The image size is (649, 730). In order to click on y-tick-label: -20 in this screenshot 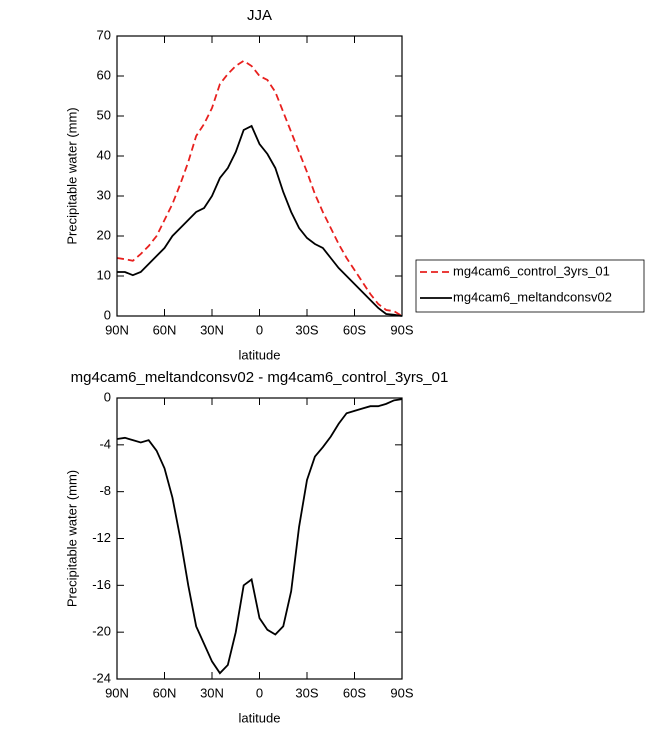, I will do `click(101, 631)`.